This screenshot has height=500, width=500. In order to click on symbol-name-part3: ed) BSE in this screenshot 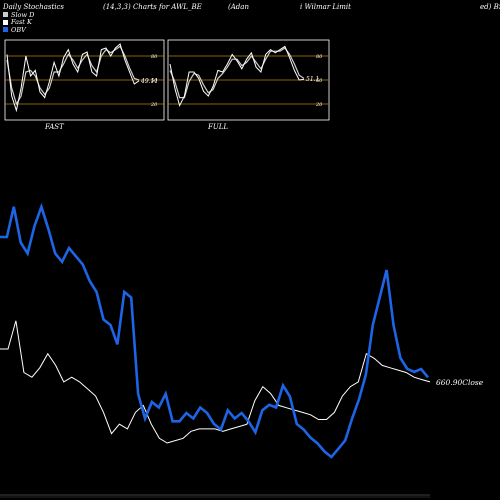, I will do `click(490, 7)`.